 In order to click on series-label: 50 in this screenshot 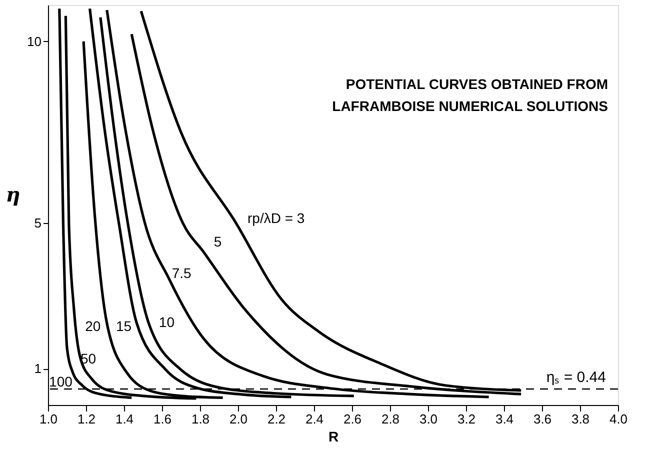, I will do `click(88, 358)`.